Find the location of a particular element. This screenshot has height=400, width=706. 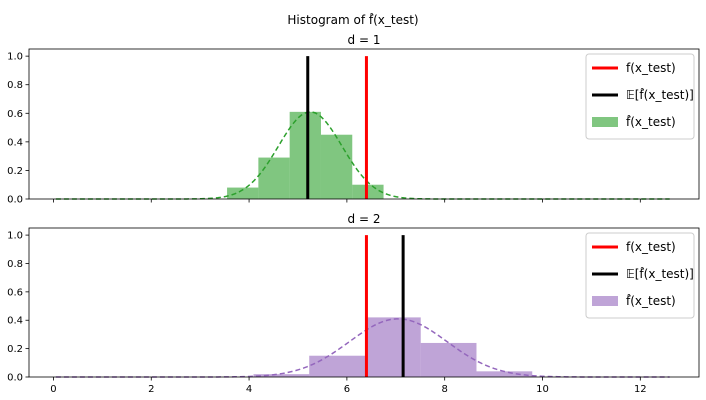

subplot-title: d = 2 is located at coordinates (364, 219).